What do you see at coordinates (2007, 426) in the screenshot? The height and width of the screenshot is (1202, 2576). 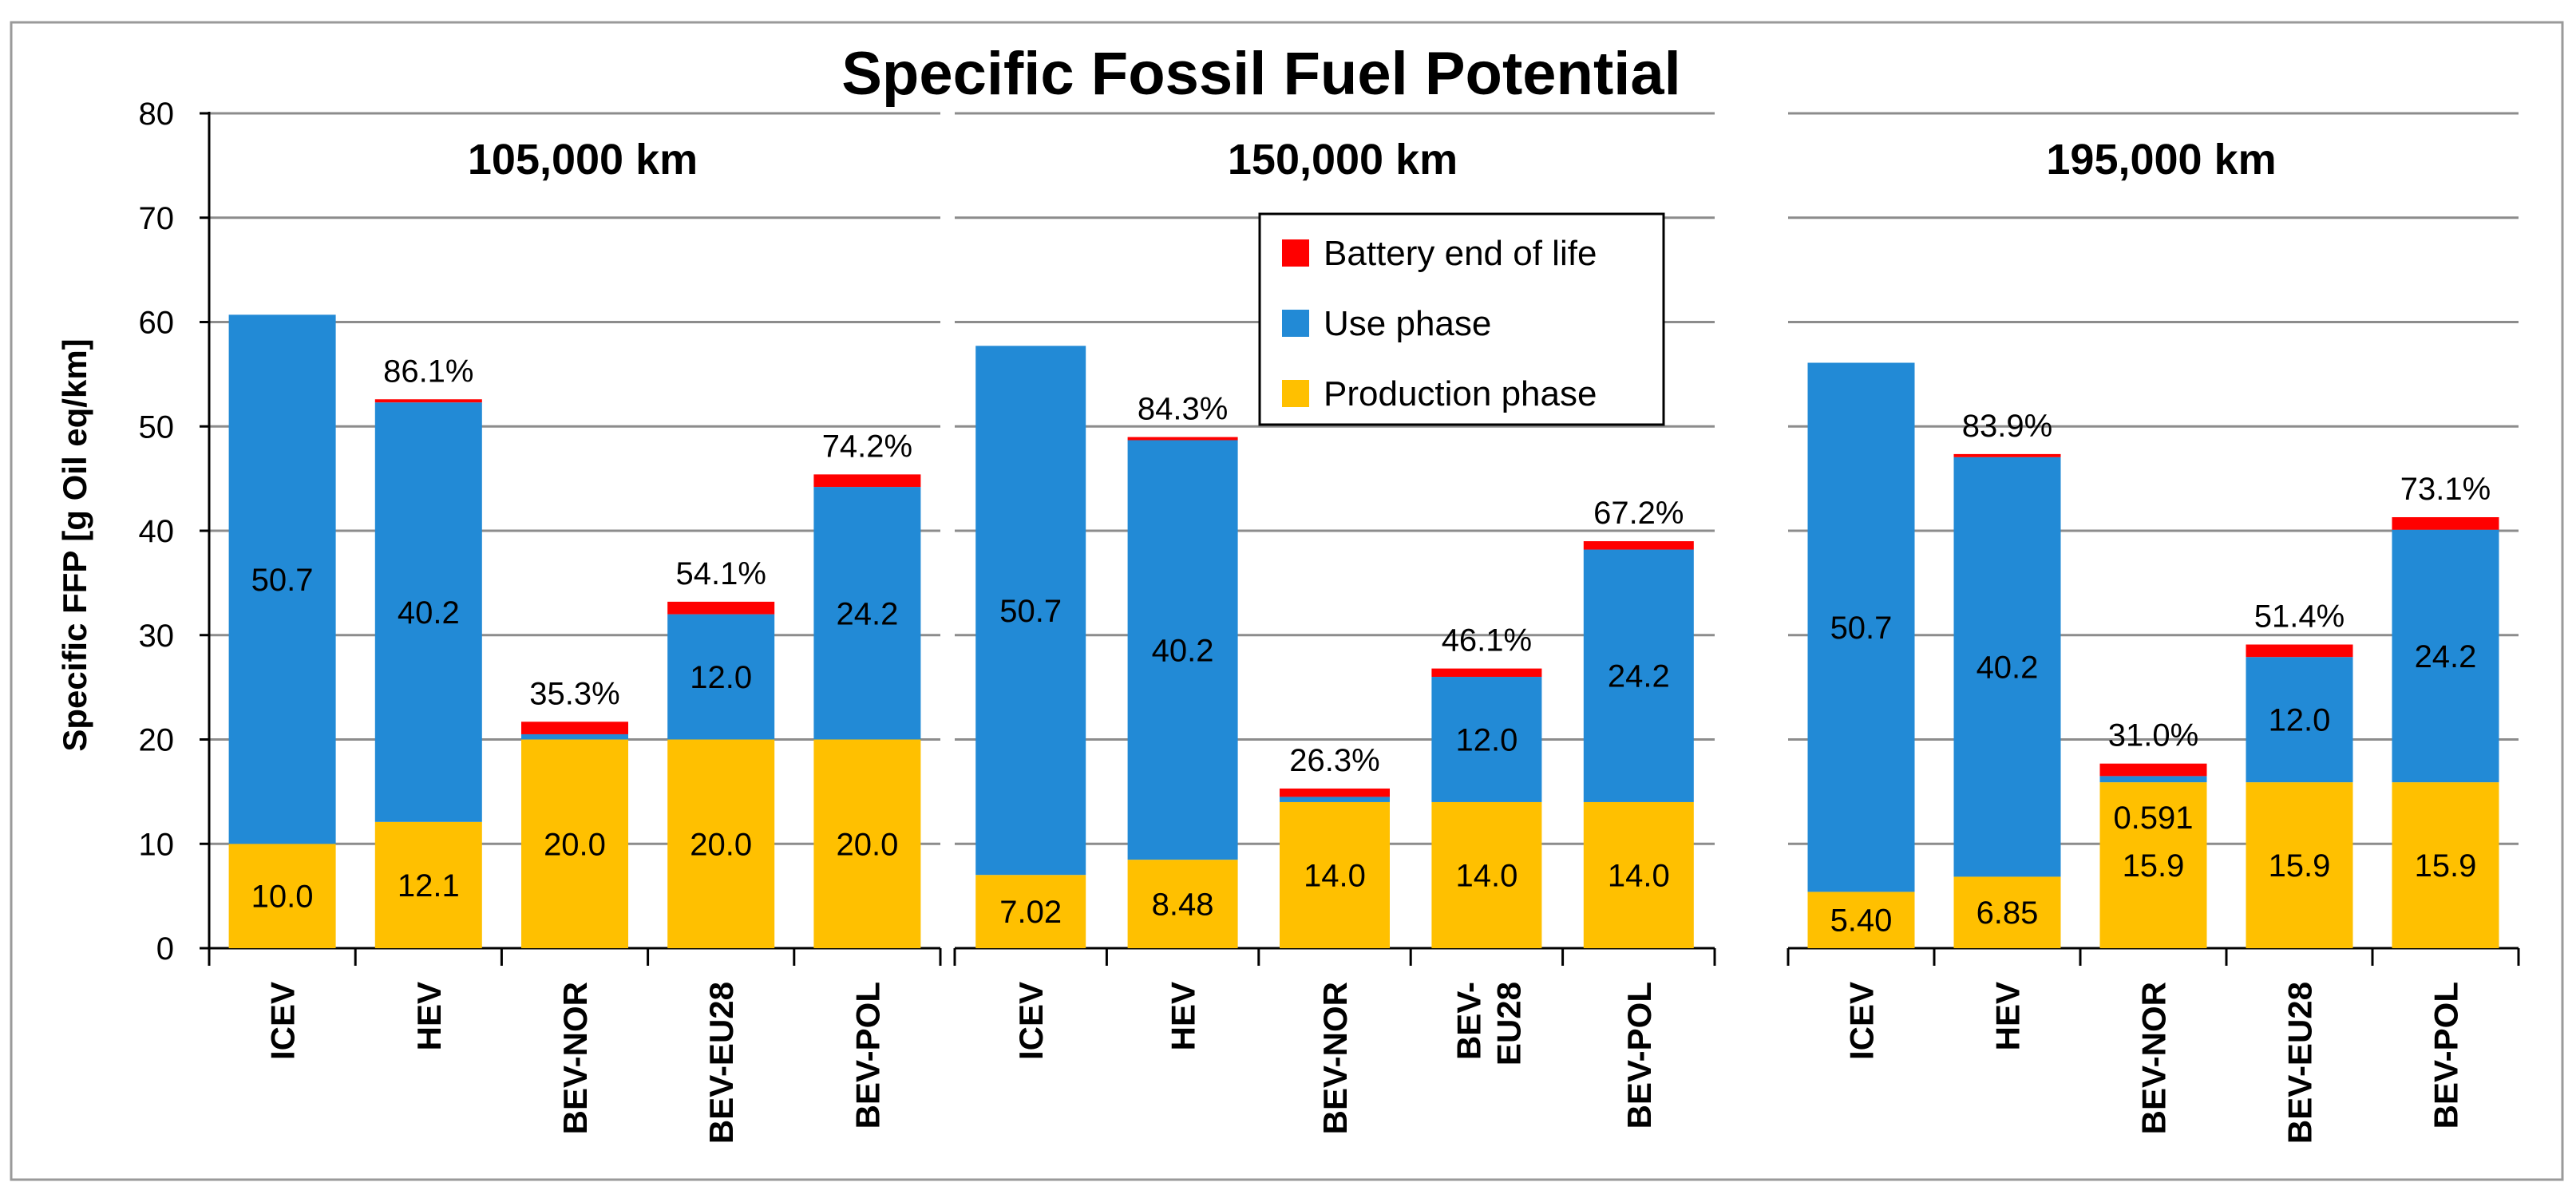 I see `percent-label: 83.9%` at bounding box center [2007, 426].